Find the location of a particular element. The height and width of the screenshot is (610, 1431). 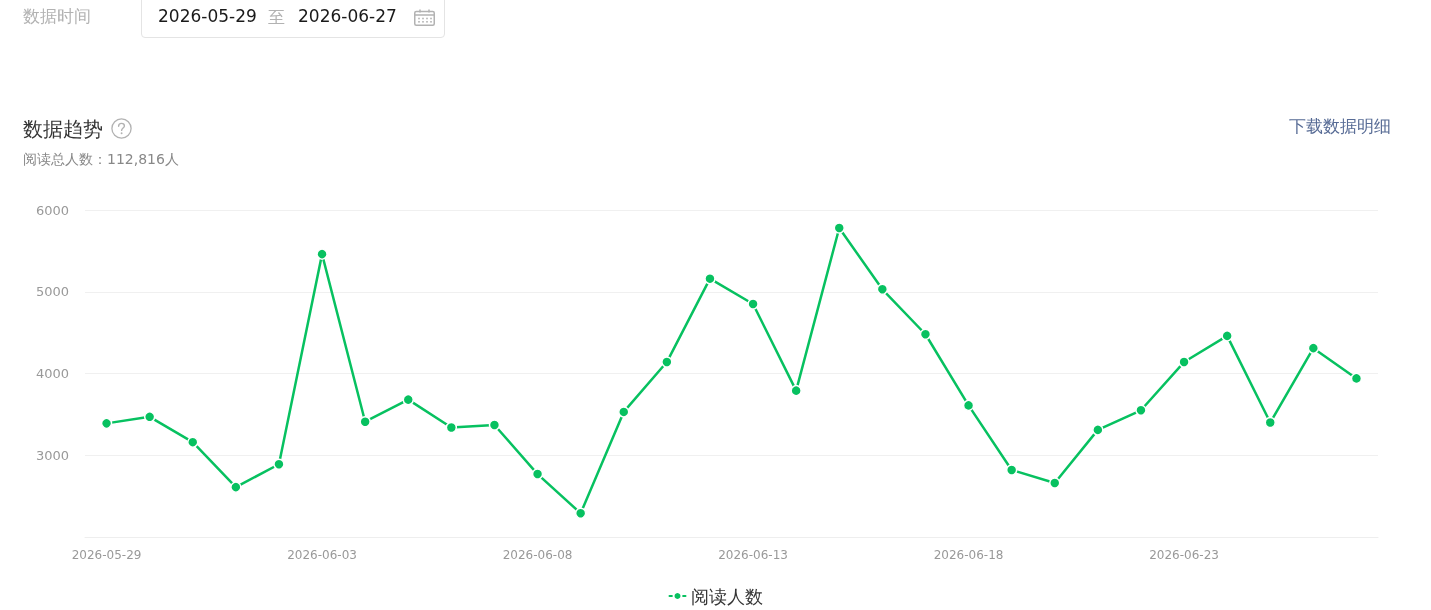

y-tick-label: 3000 is located at coordinates (52, 455).